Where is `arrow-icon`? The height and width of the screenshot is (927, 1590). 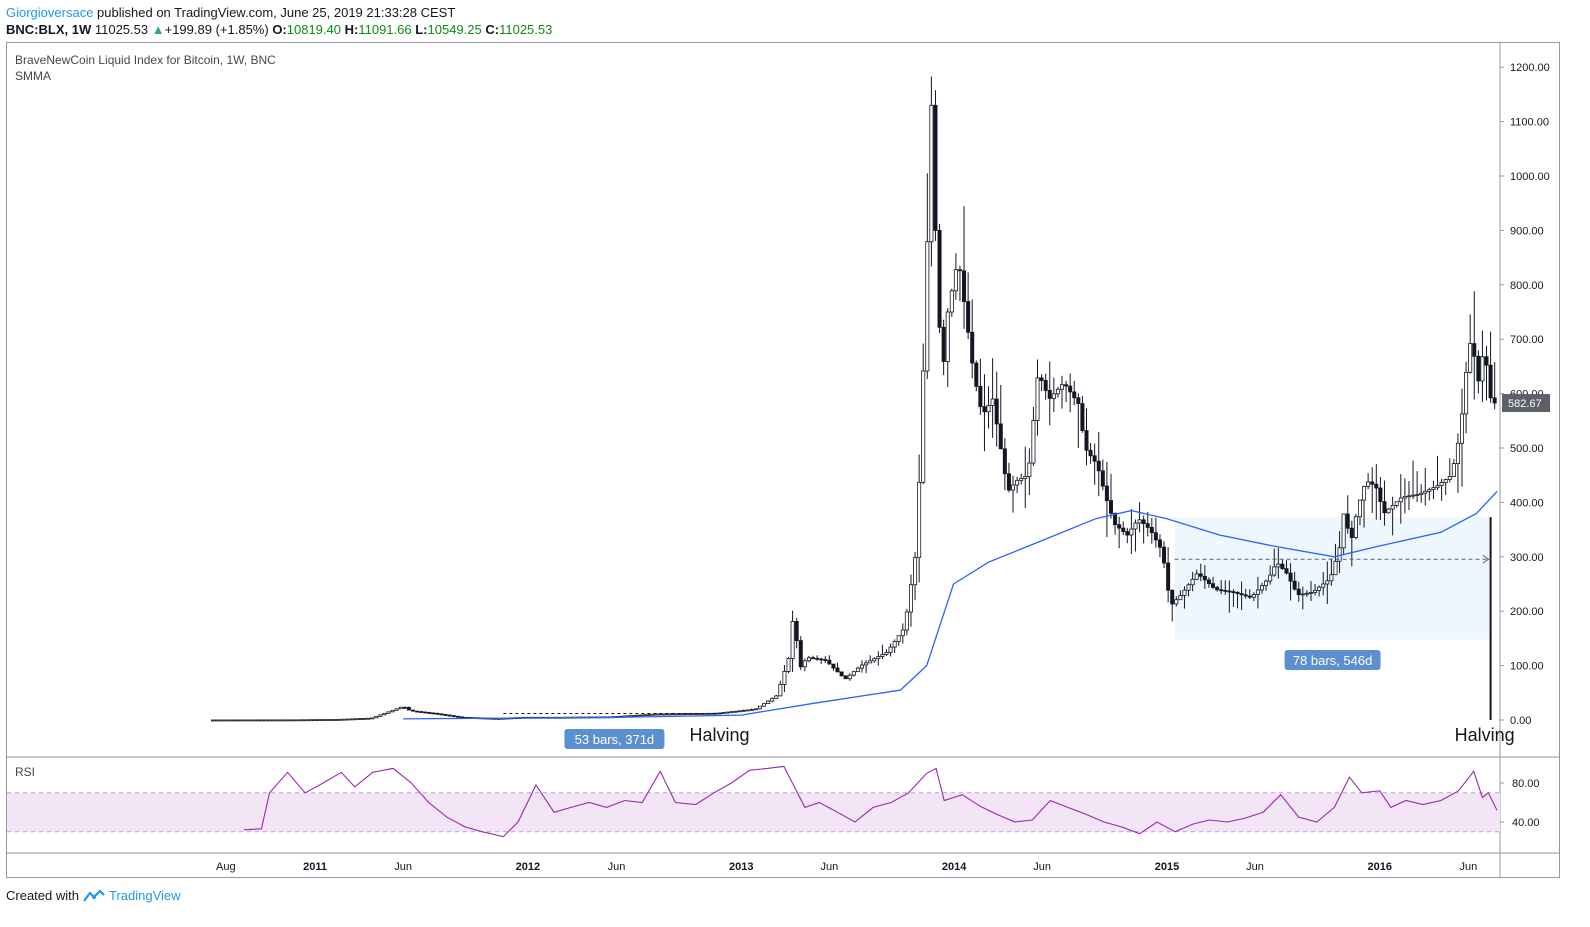 arrow-icon is located at coordinates (1486, 559).